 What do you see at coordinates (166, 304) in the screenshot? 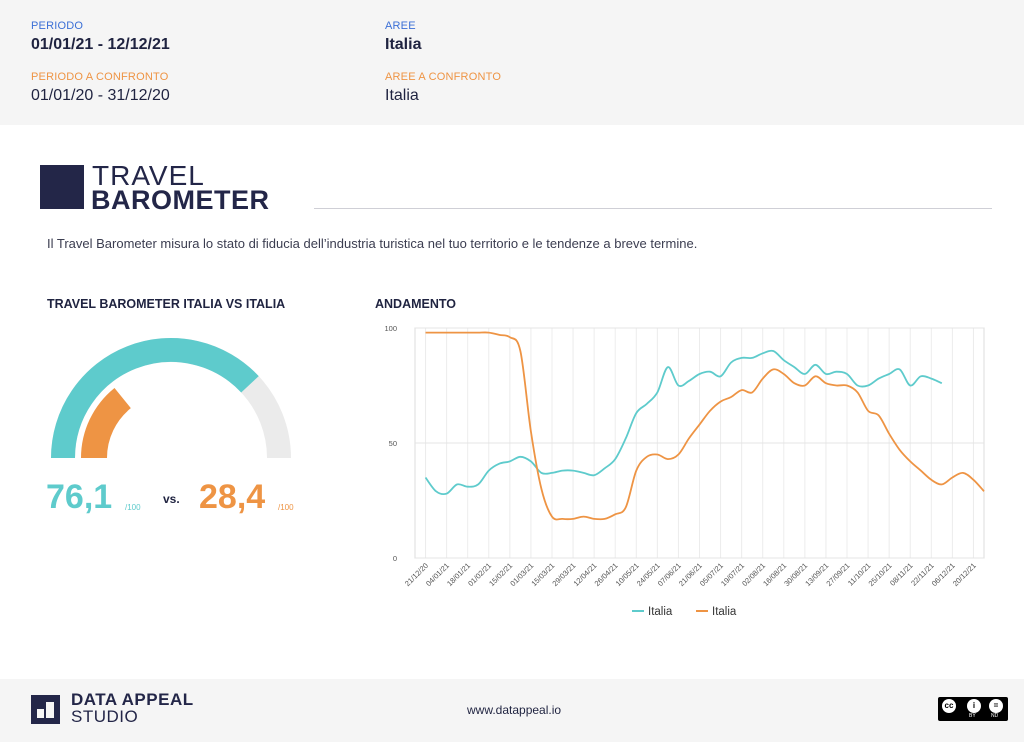
I see `gauge-section-title: TRAVEL BAROMETER ITALIA VS ITALIA` at bounding box center [166, 304].